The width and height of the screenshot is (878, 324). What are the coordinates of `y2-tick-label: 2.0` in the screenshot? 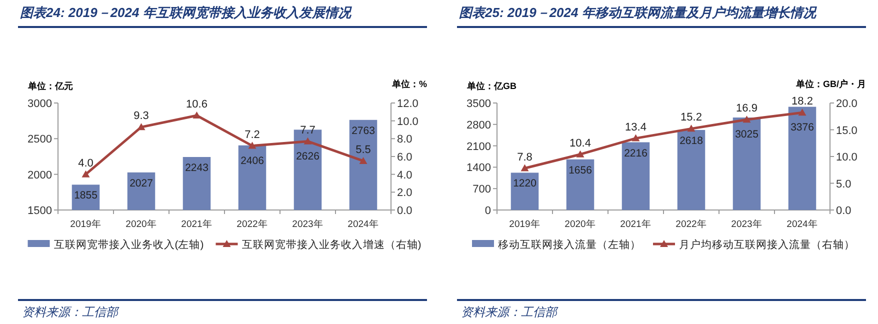 It's located at (404, 193).